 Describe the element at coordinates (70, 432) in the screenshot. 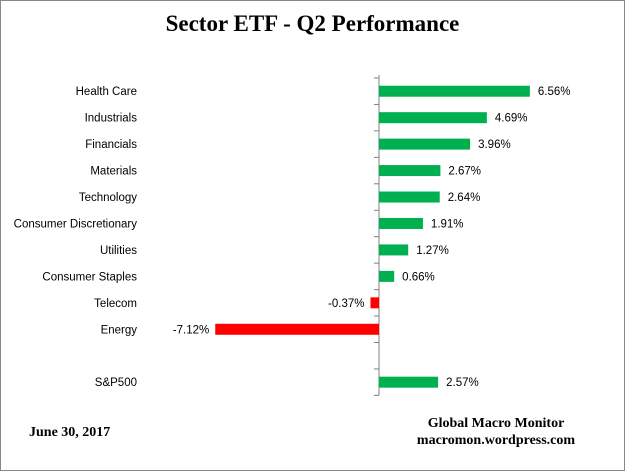

I see `date-label: June 30, 2017` at that location.